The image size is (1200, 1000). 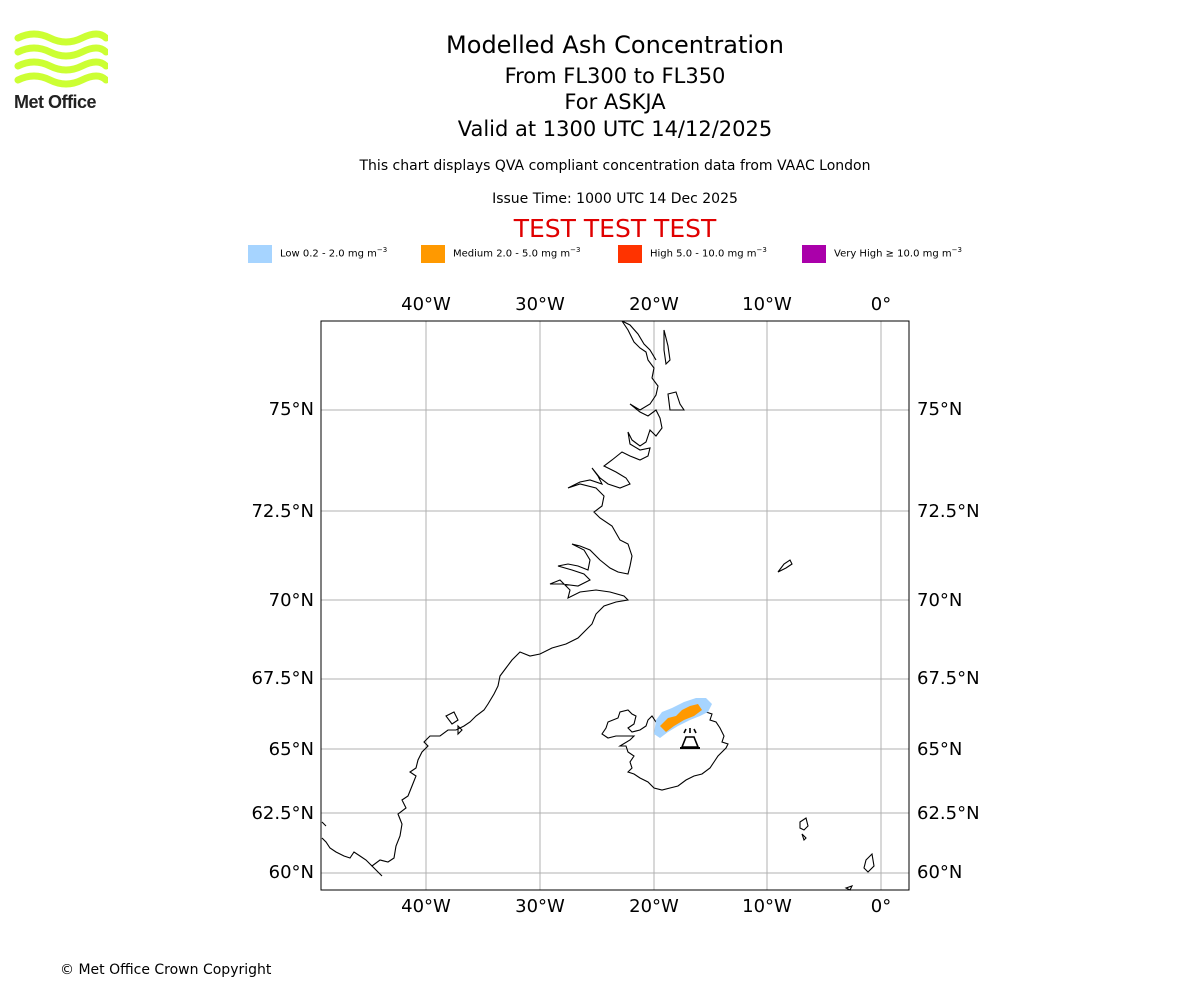 What do you see at coordinates (654, 304) in the screenshot?
I see `lon-label-top-20w: 20°W` at bounding box center [654, 304].